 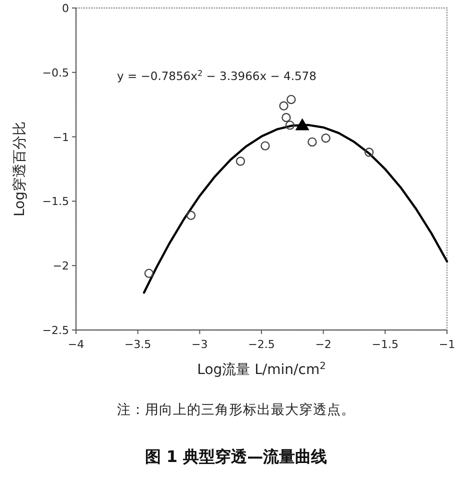 What do you see at coordinates (60, 266) in the screenshot?
I see `y-tick-label: −2` at bounding box center [60, 266].